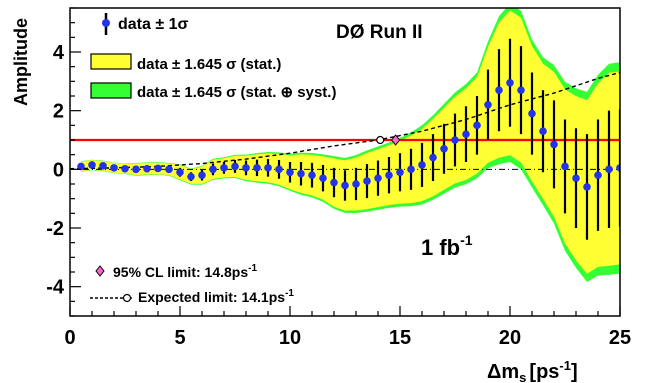  What do you see at coordinates (544, 372) in the screenshot?
I see `x-axis-title-unit: [ps` at bounding box center [544, 372].